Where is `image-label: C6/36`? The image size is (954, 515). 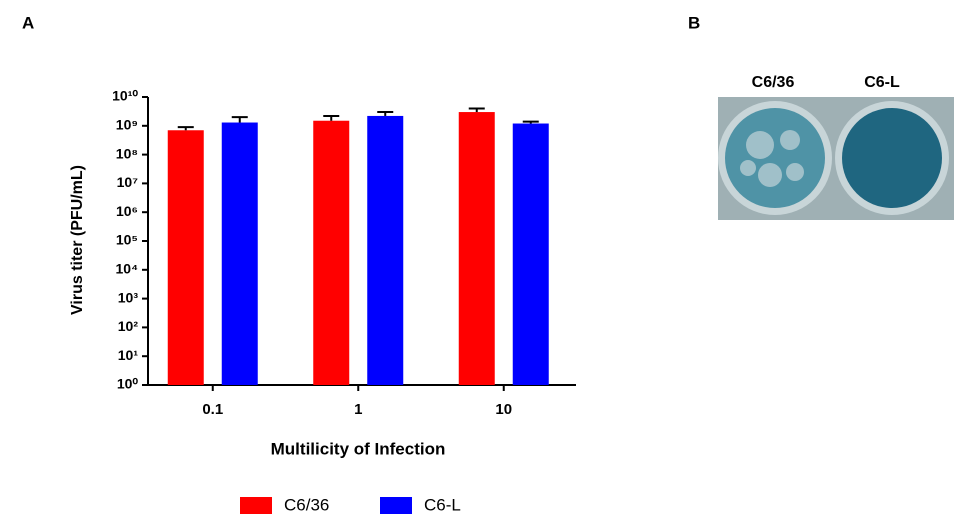
image-label: C6/36 is located at coordinates (773, 82).